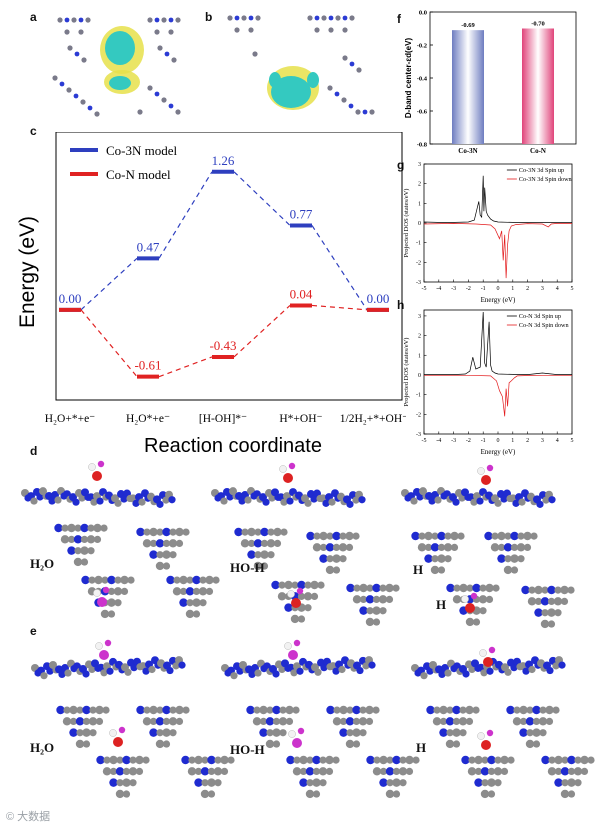  I want to click on c-energy-label: 1.26, so click(223, 160).